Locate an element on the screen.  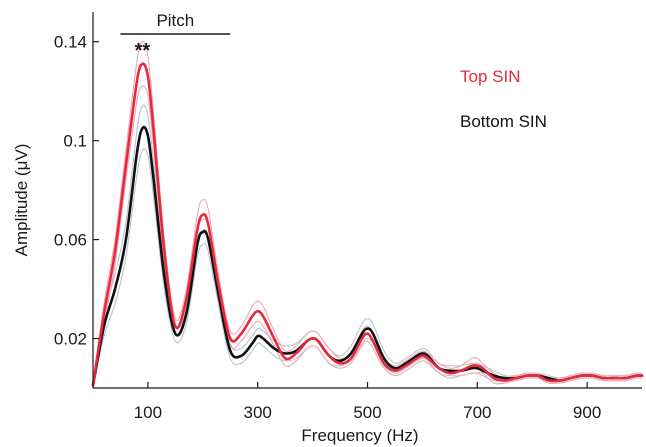
x-tick-label-300: 300 is located at coordinates (258, 412).